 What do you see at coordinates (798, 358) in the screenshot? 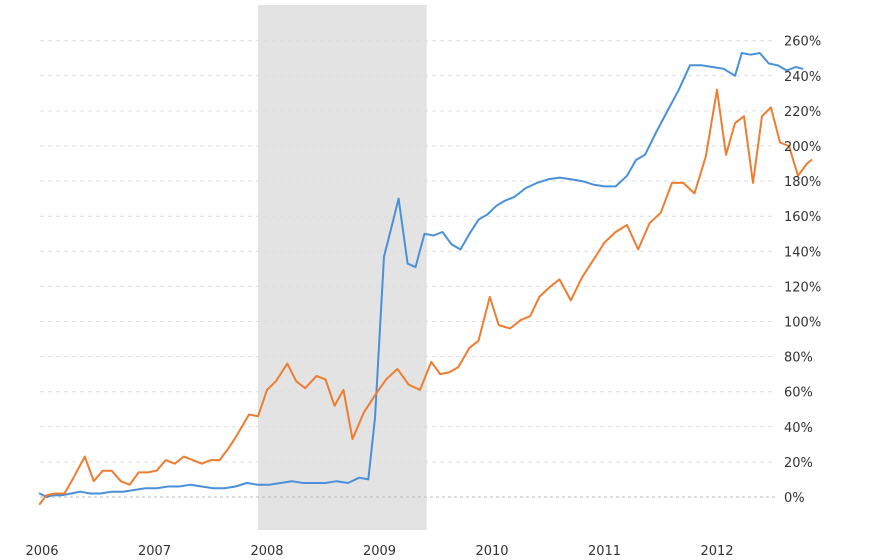
I see `y-tick-label: 80%` at bounding box center [798, 358].